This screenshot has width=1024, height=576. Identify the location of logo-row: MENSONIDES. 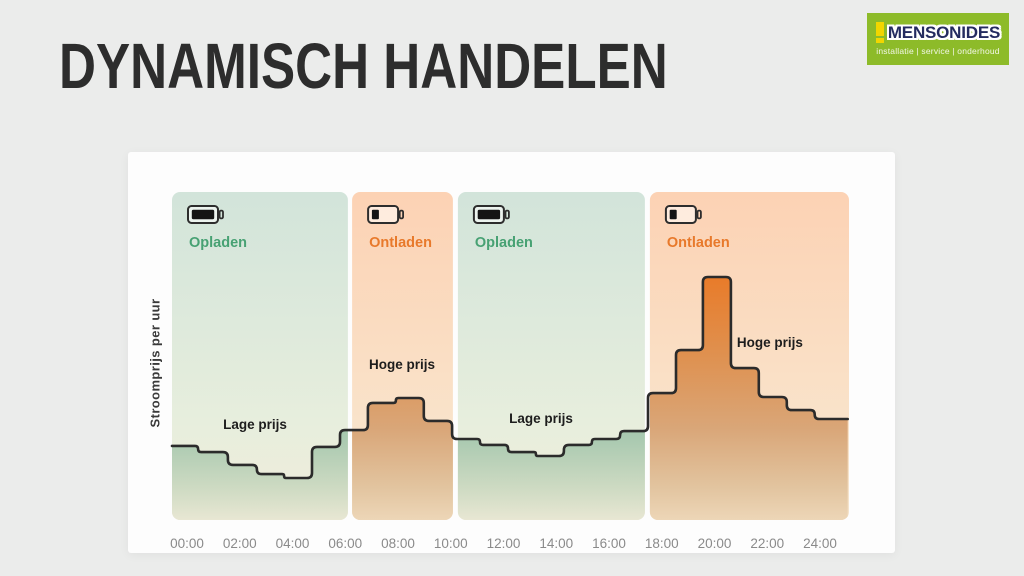
(938, 32).